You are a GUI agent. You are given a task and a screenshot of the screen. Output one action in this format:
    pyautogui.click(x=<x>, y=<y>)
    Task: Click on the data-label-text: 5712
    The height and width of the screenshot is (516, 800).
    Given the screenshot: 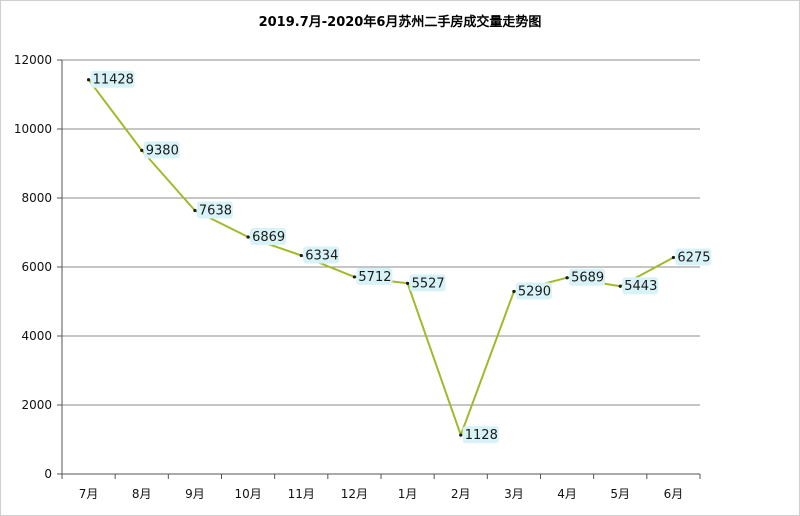 What is the action you would take?
    pyautogui.click(x=374, y=277)
    